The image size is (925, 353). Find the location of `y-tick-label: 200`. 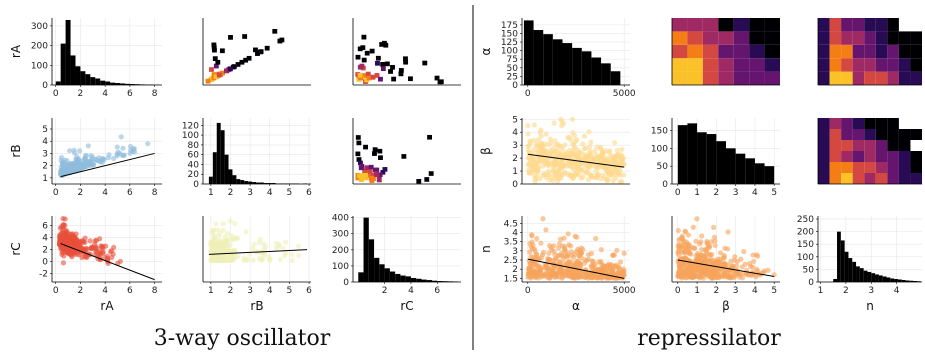

y-tick-label: 200 is located at coordinates (340, 251).